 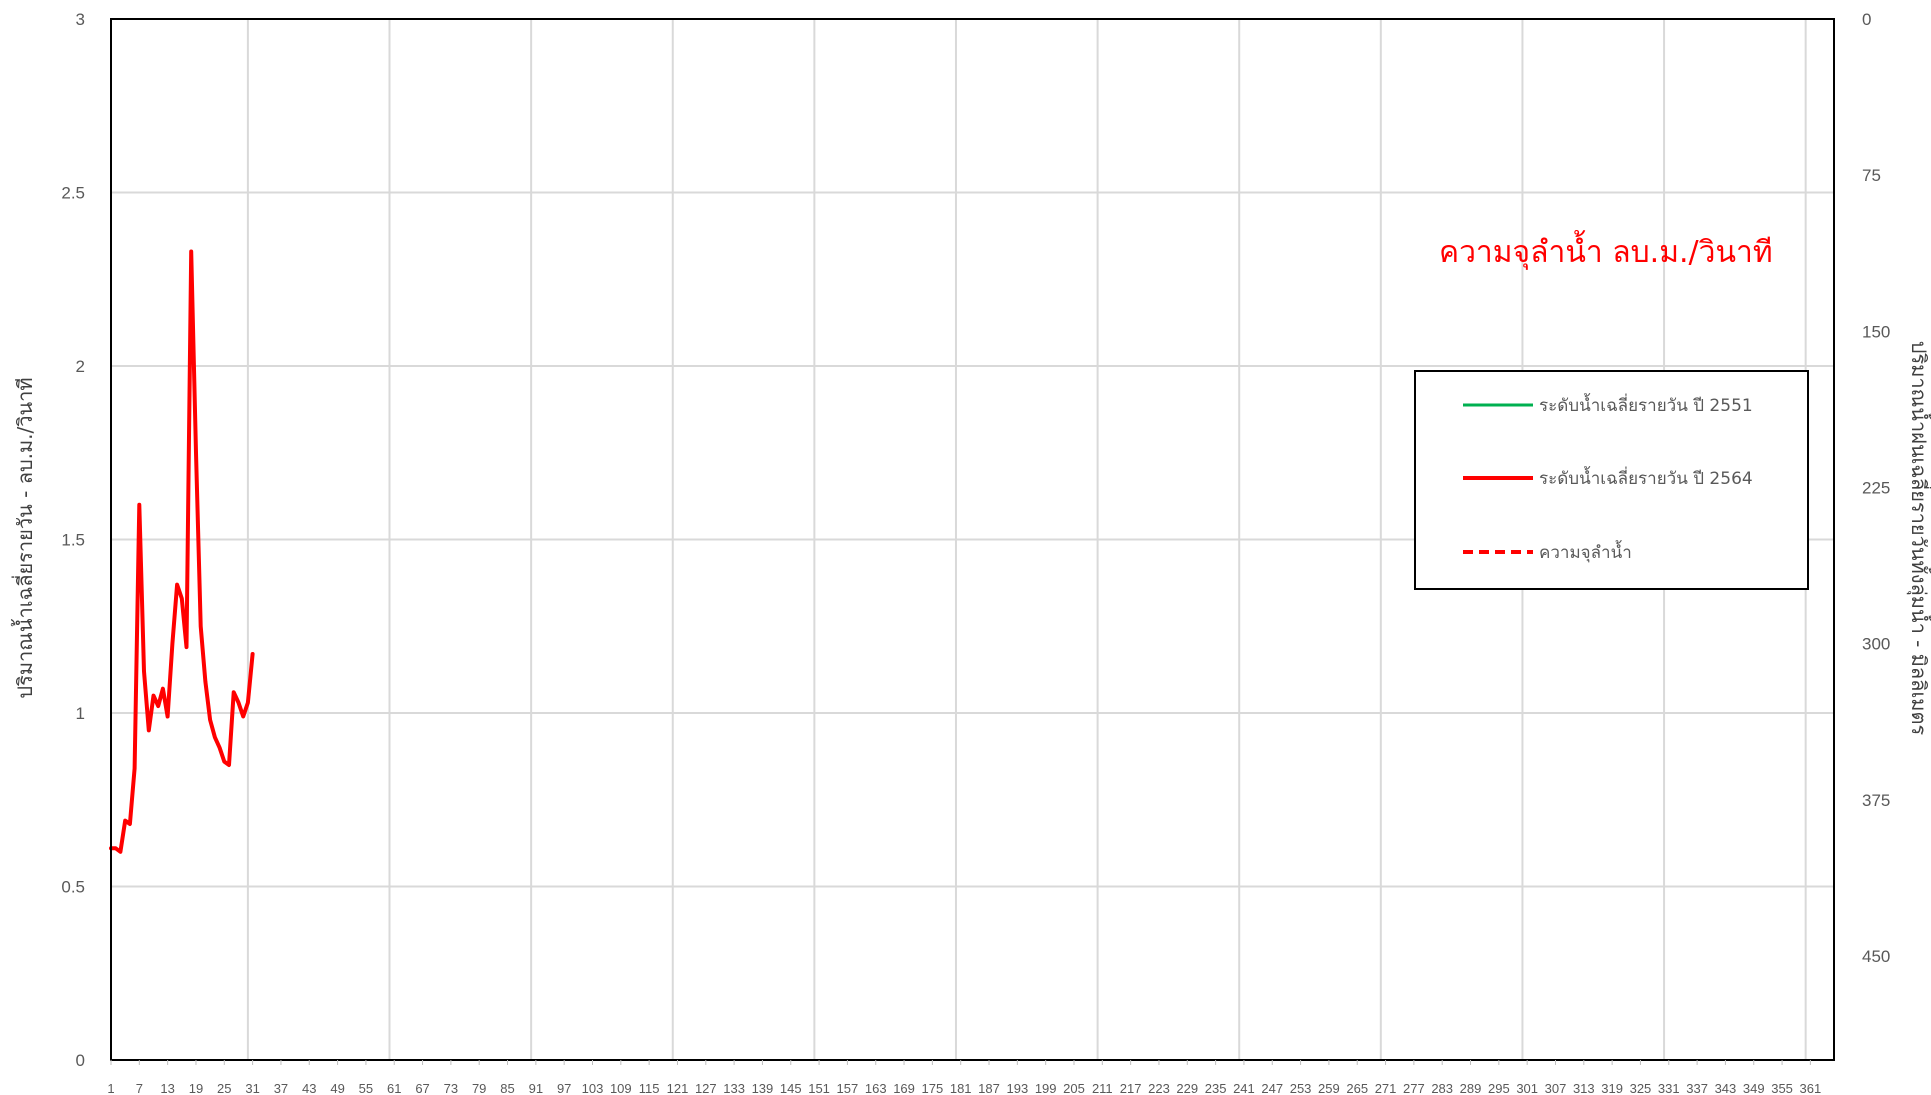 What do you see at coordinates (1471, 1088) in the screenshot?
I see `x-tick-label: 289` at bounding box center [1471, 1088].